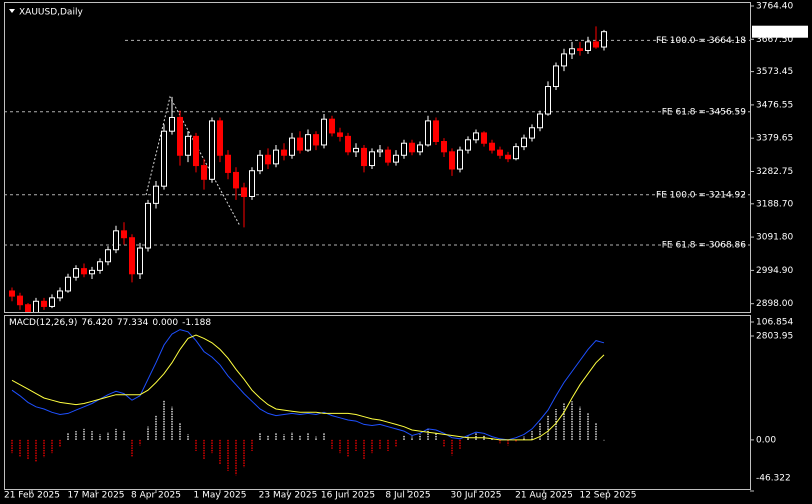  I want to click on x-tick-label: 8 Jul 2025, so click(407, 496).